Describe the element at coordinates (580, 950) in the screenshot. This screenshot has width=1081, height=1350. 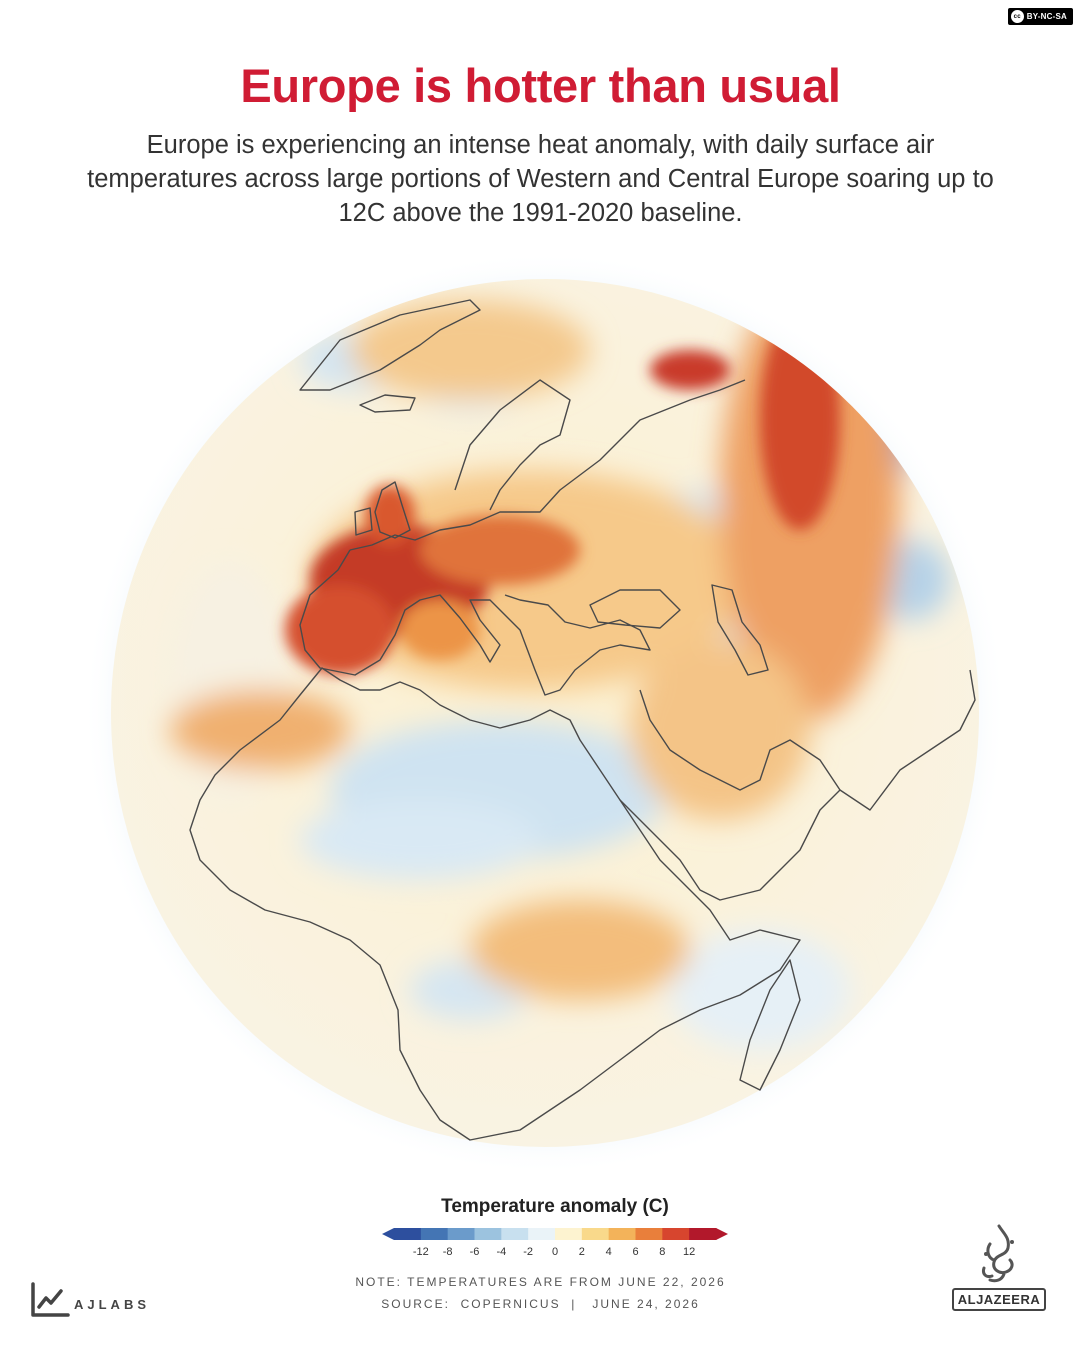
I see `anomaly-warm-horn` at that location.